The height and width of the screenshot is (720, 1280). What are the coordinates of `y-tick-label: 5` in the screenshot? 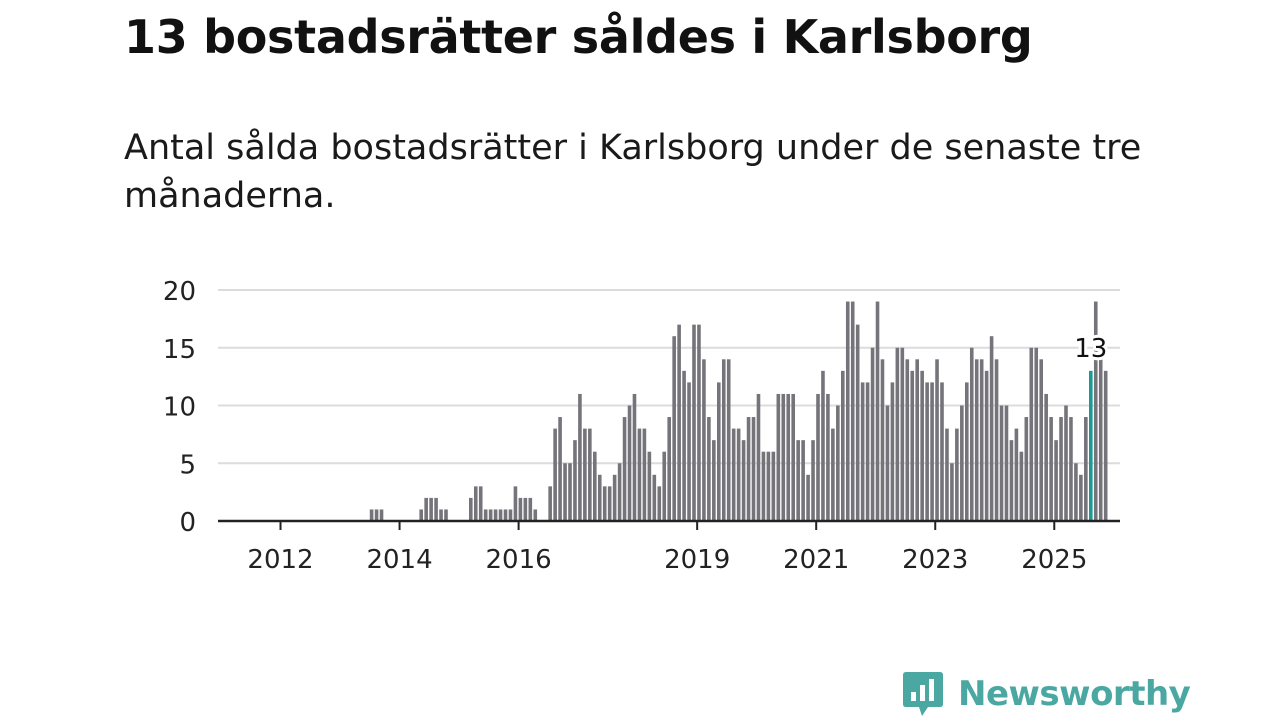 It's located at (187, 465).